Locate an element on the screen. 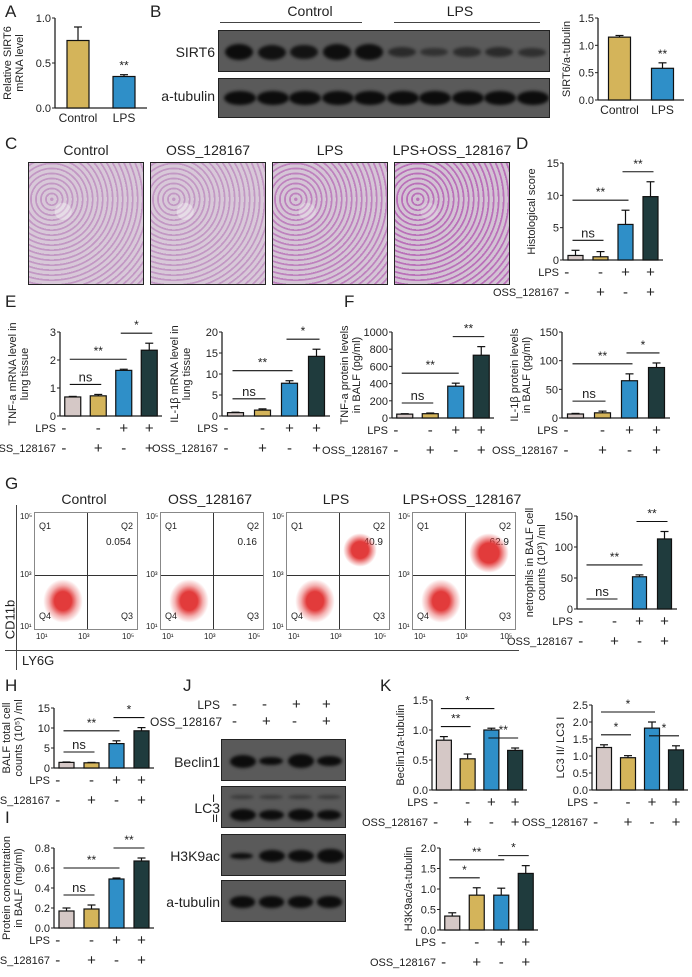 This screenshot has width=692, height=977. blot-label-tubulin: a-tubulin is located at coordinates (188, 96).